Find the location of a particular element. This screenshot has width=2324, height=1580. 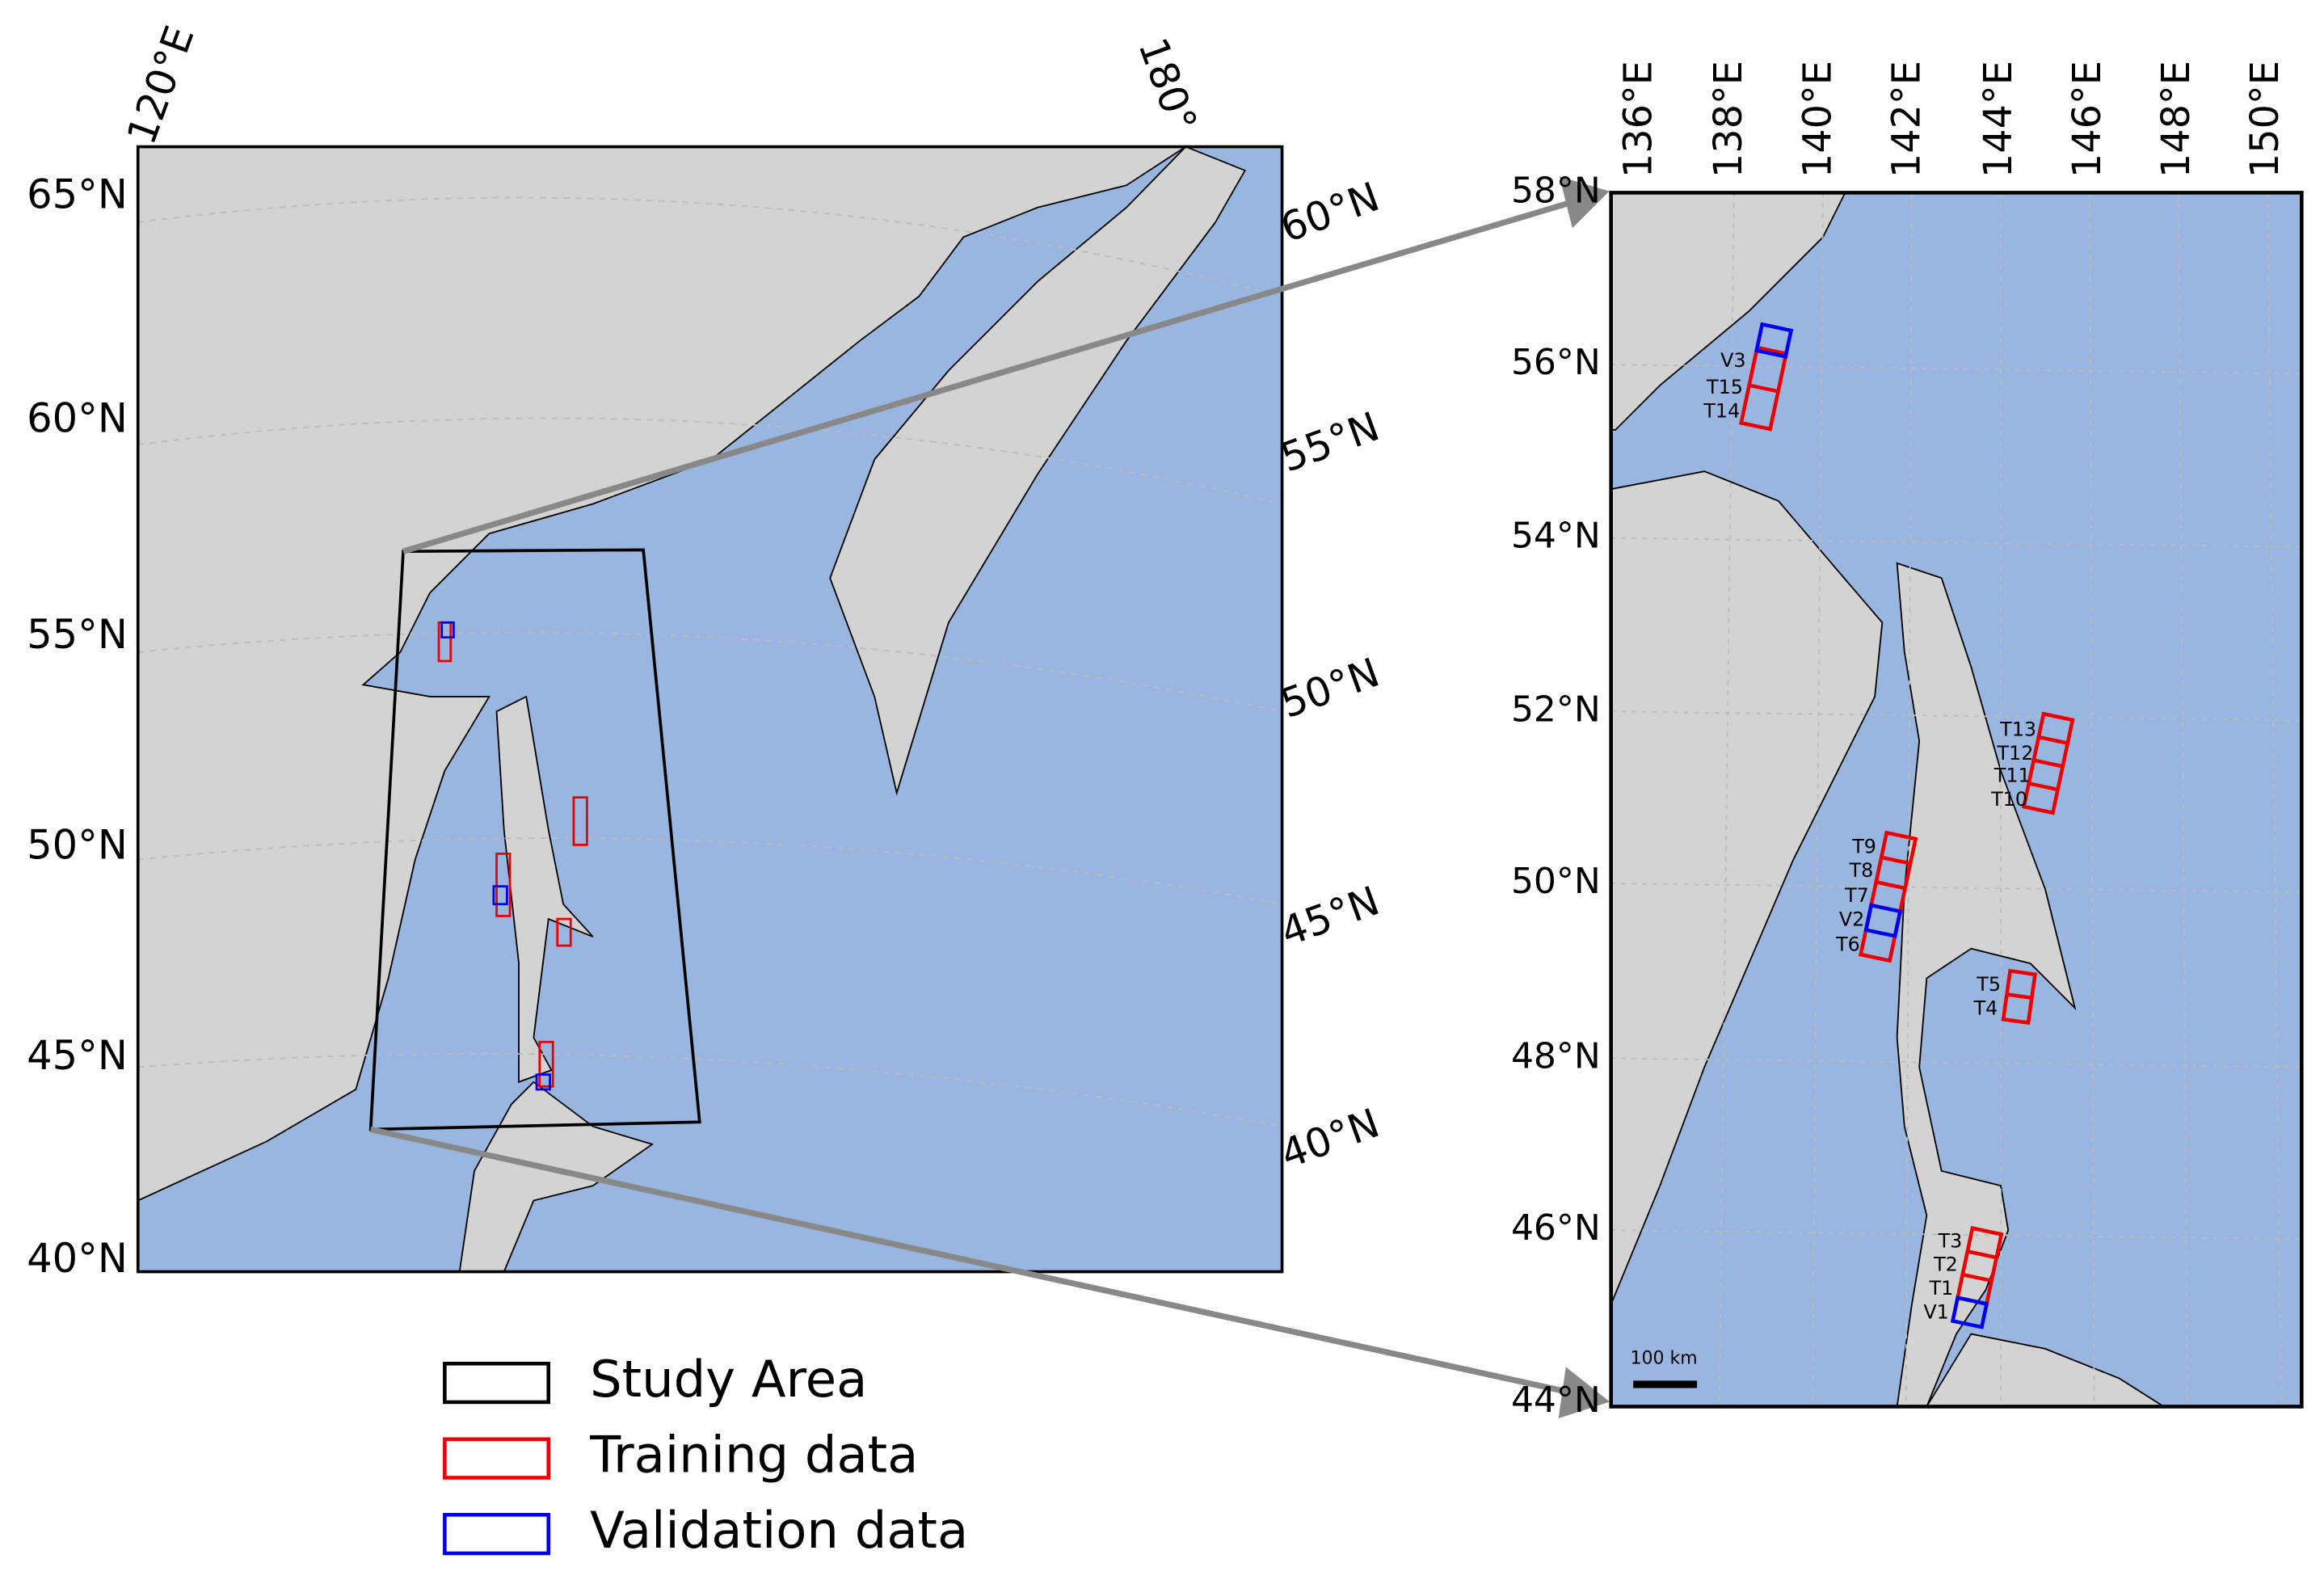

box-label: T15 is located at coordinates (1724, 387).